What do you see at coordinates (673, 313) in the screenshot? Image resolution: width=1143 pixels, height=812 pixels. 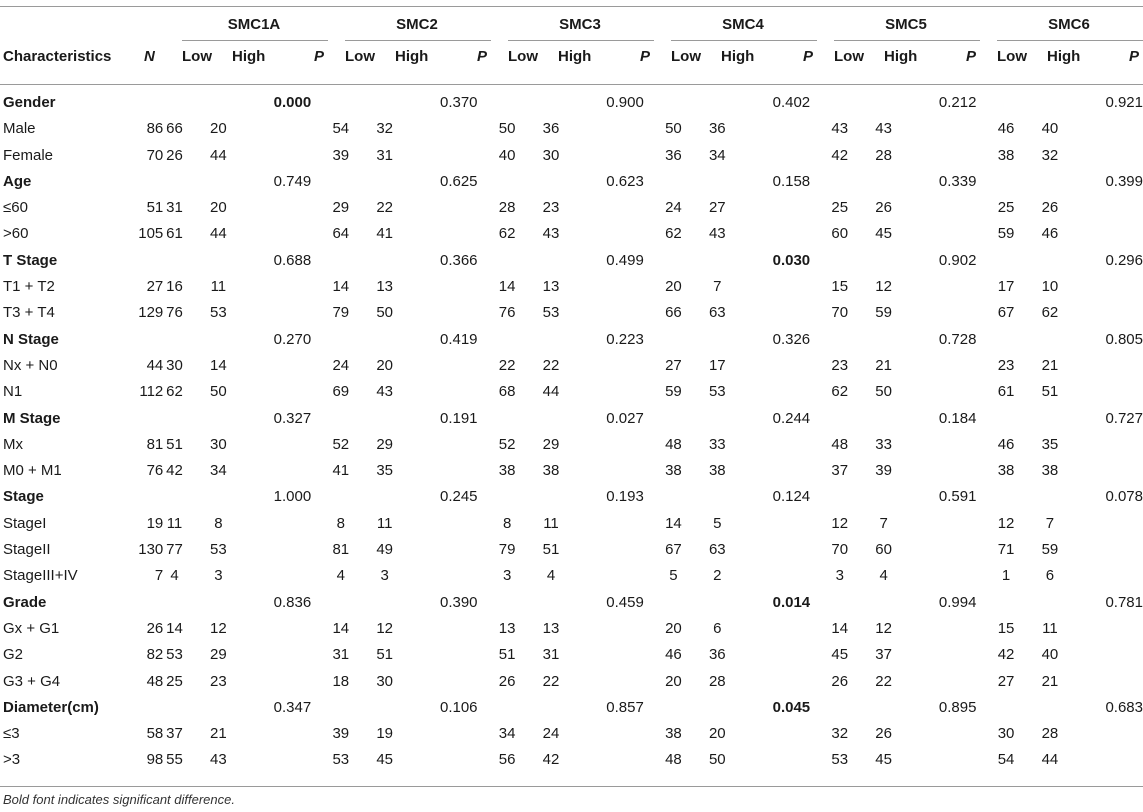 I see `cell-low: 66` at bounding box center [673, 313].